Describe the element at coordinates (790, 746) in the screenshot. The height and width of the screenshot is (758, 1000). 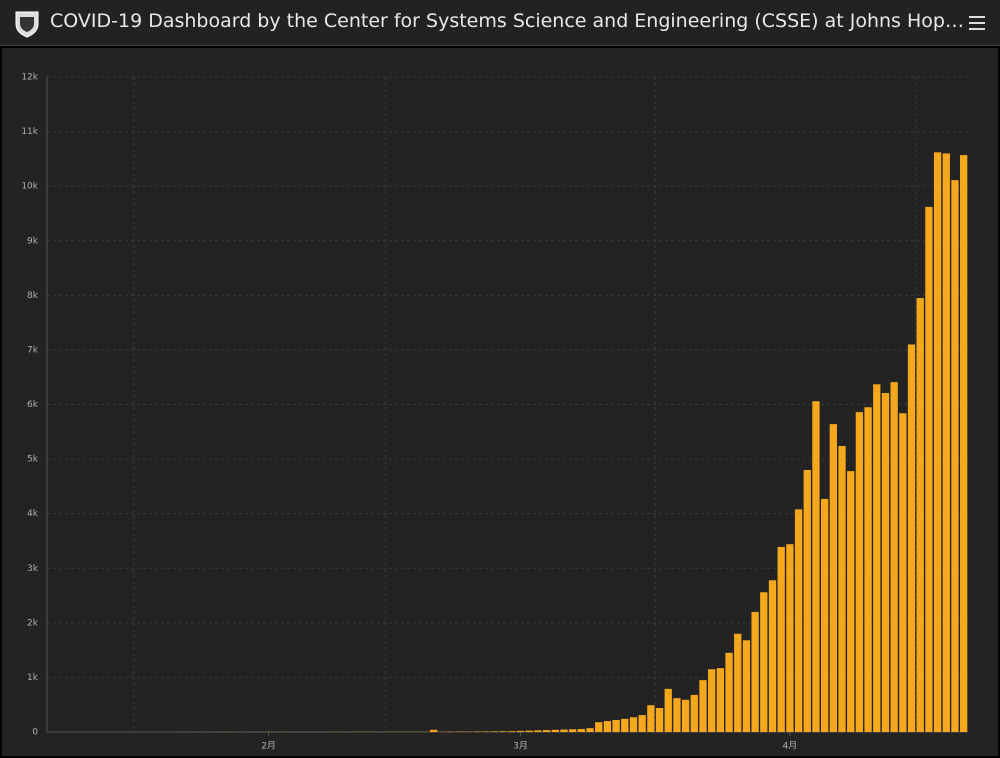
I see `x-tick-label: 4月` at that location.